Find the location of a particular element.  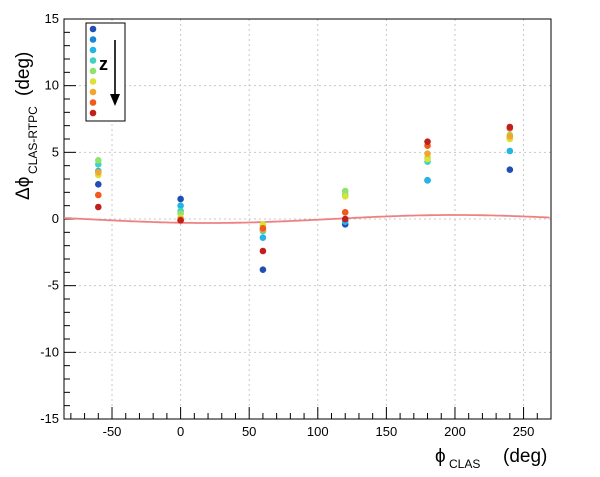

y-tick-label: 10 is located at coordinates (52, 85).